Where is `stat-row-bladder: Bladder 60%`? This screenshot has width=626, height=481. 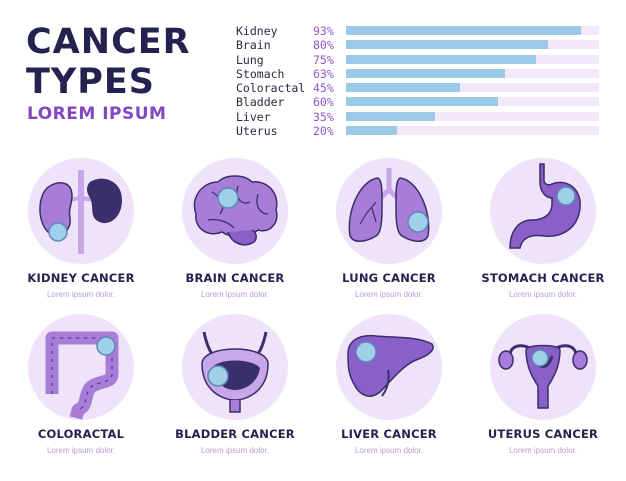 stat-row-bladder: Bladder 60% is located at coordinates (418, 102).